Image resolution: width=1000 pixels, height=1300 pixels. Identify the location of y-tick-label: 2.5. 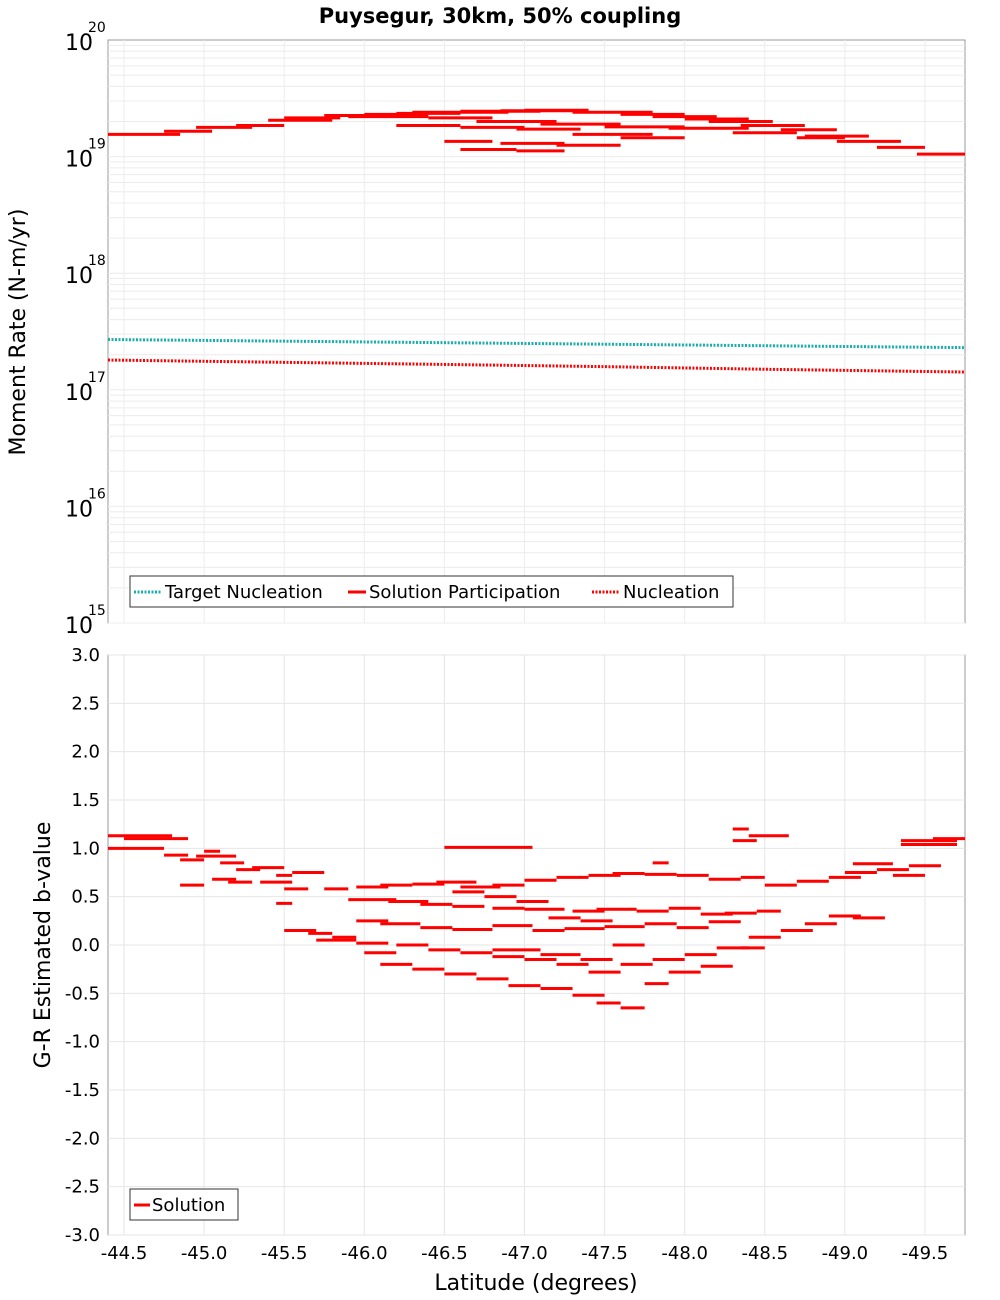
(85, 703).